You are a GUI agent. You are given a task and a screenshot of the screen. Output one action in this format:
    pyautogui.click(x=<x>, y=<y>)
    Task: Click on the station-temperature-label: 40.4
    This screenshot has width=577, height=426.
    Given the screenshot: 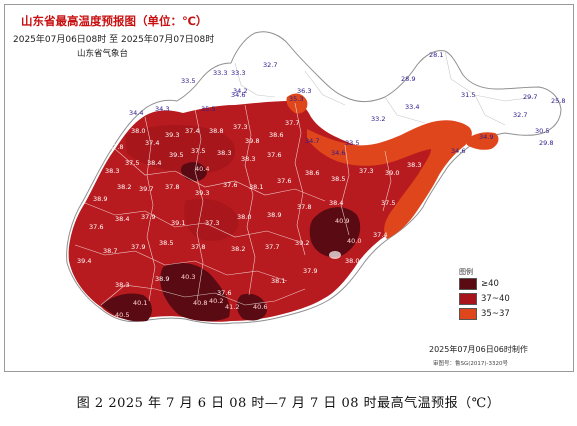 What is the action you would take?
    pyautogui.click(x=202, y=169)
    